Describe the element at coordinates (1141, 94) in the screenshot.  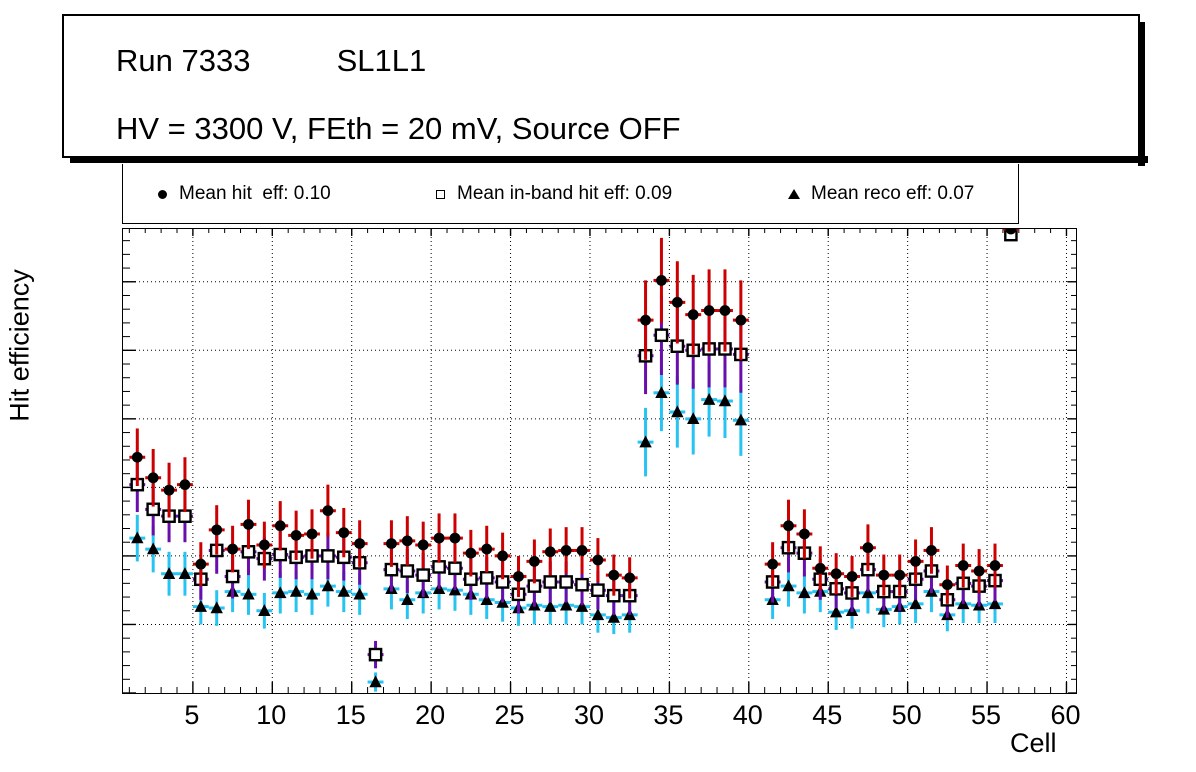
I see `title-box-shadow-right` at that location.